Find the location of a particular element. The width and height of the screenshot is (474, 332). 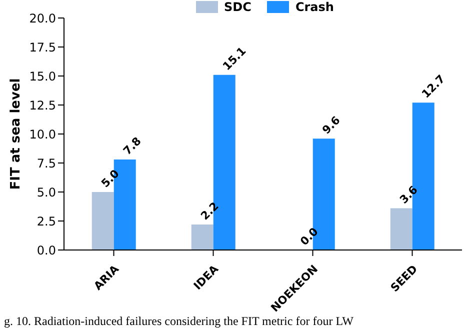

legend-label: Crash is located at coordinates (314, 7).